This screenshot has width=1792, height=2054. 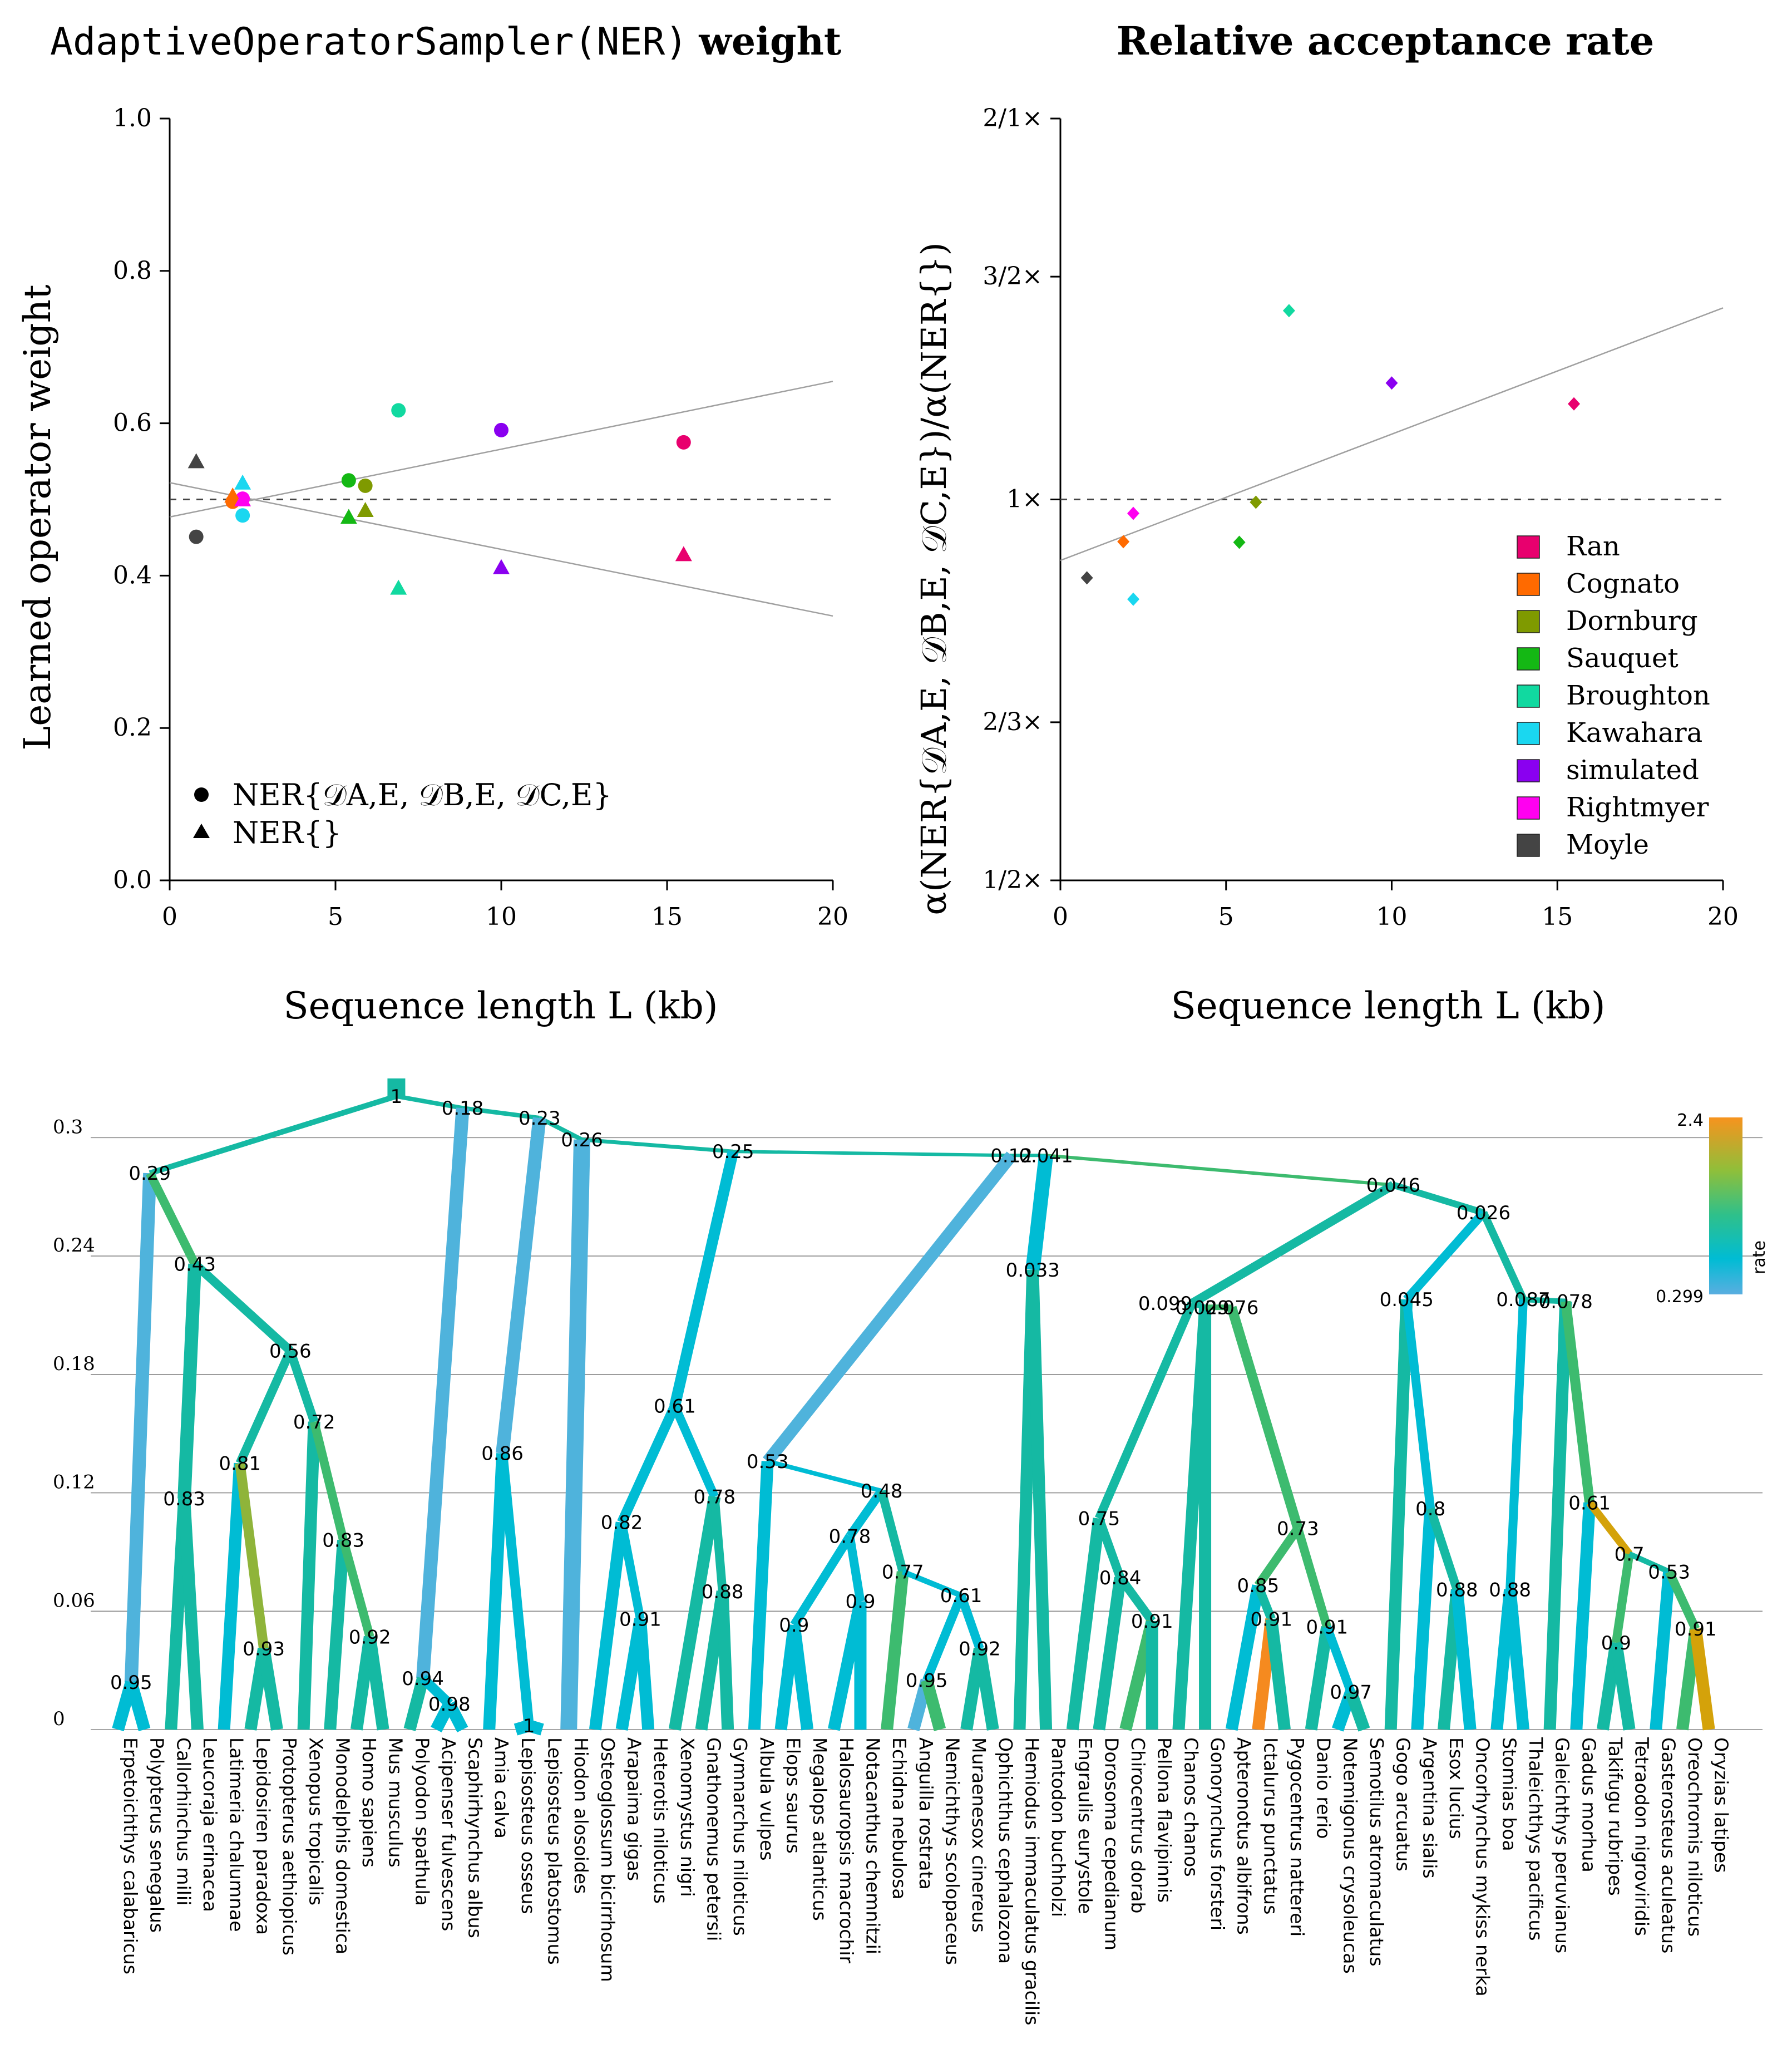 What do you see at coordinates (1725, 1206) in the screenshot?
I see `rate-gradient-bar` at bounding box center [1725, 1206].